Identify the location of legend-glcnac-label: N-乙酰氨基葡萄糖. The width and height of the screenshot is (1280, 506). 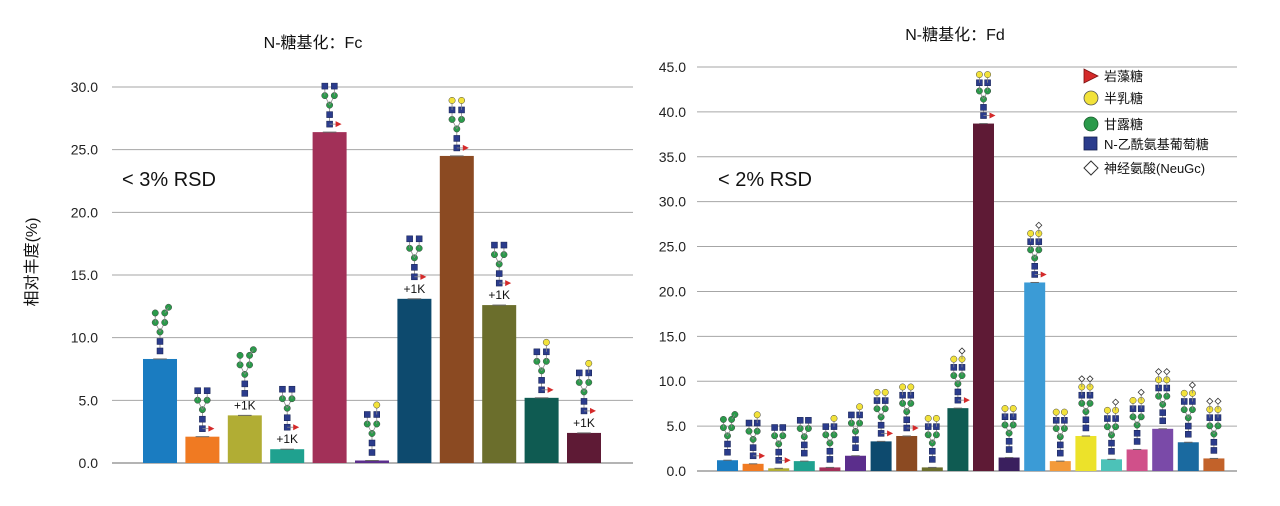
(1156, 144).